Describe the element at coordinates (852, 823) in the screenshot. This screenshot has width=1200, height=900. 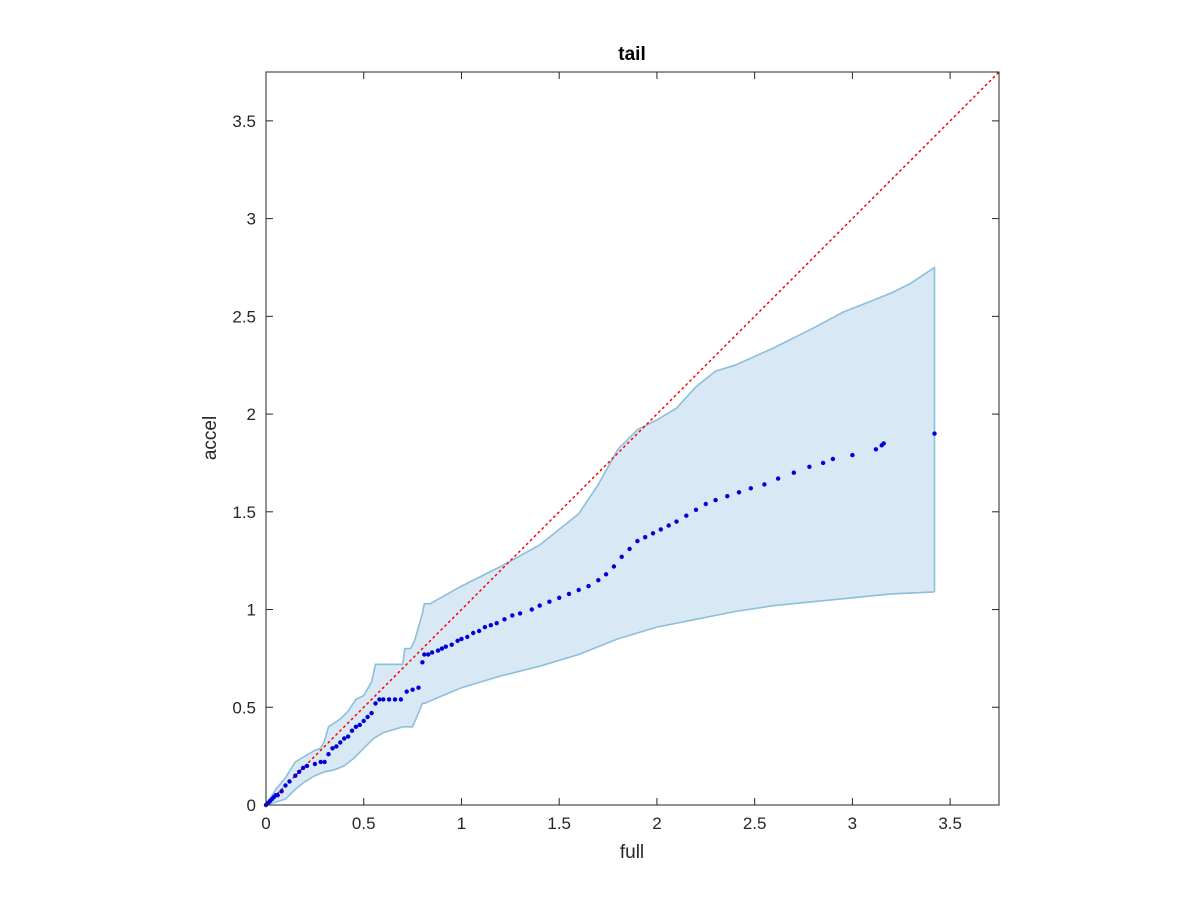
I see `x-tick-label: 3` at that location.